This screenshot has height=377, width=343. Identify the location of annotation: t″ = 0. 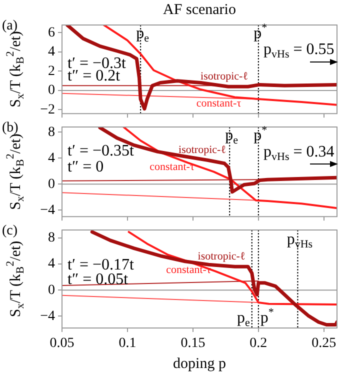
(86, 167).